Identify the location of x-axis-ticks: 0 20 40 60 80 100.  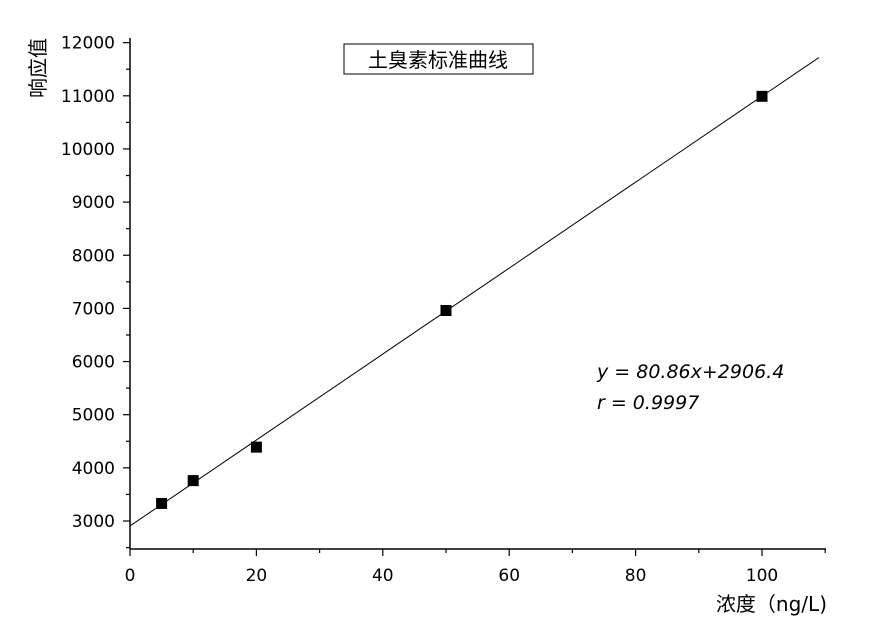
(475, 567).